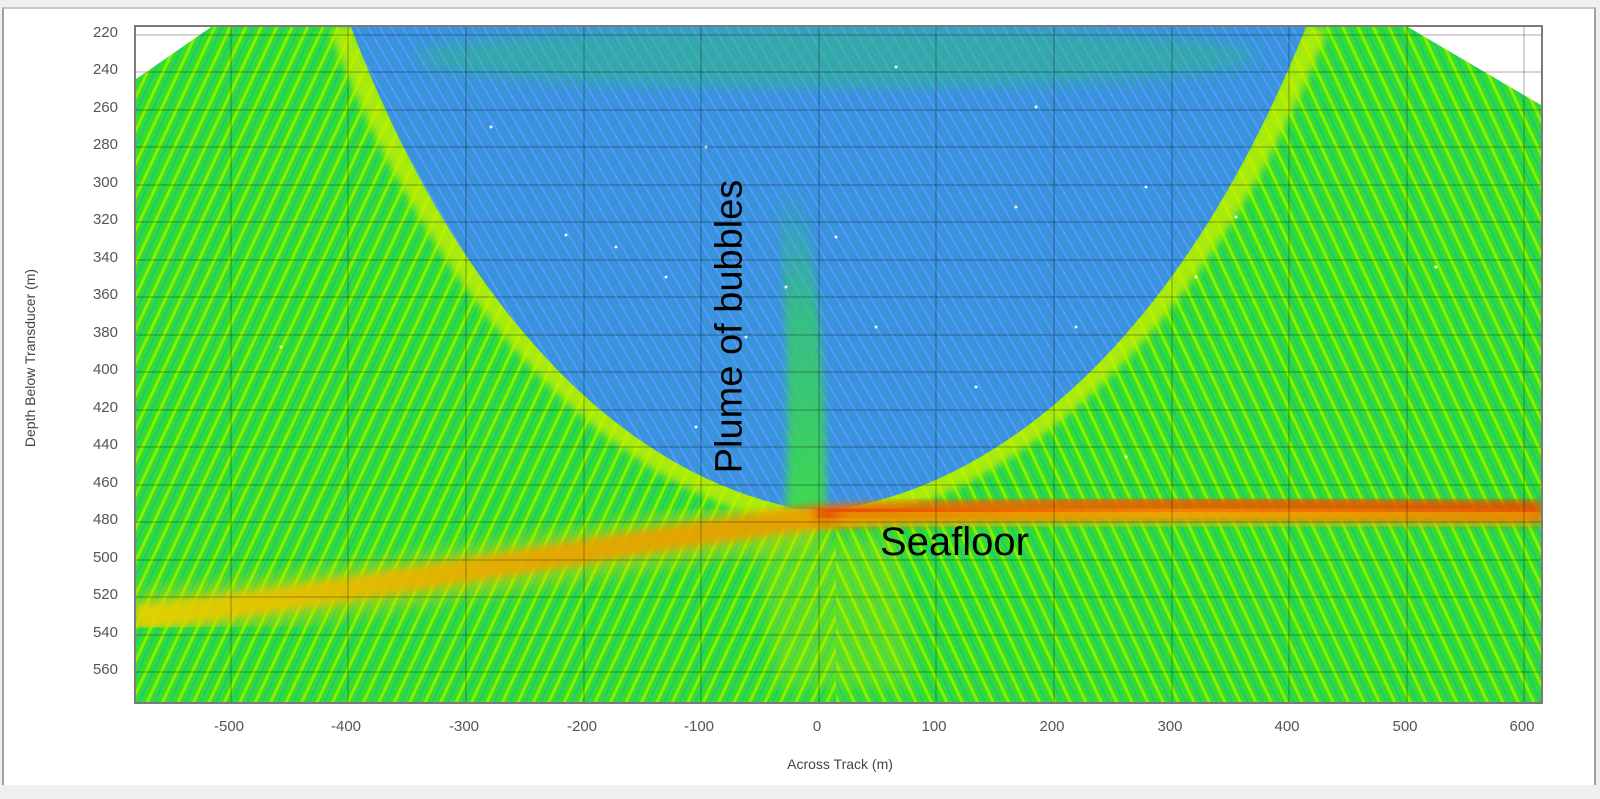  I want to click on x-tick: 400, so click(1287, 726).